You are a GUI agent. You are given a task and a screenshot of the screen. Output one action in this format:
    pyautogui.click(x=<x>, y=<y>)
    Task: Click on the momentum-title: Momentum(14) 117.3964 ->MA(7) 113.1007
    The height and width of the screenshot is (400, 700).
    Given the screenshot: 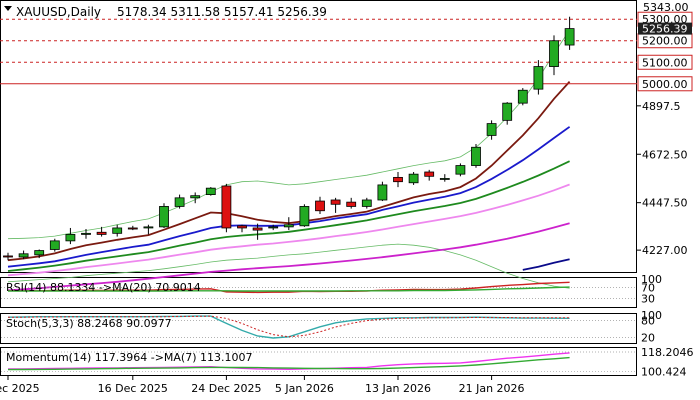 What is the action you would take?
    pyautogui.click(x=129, y=357)
    